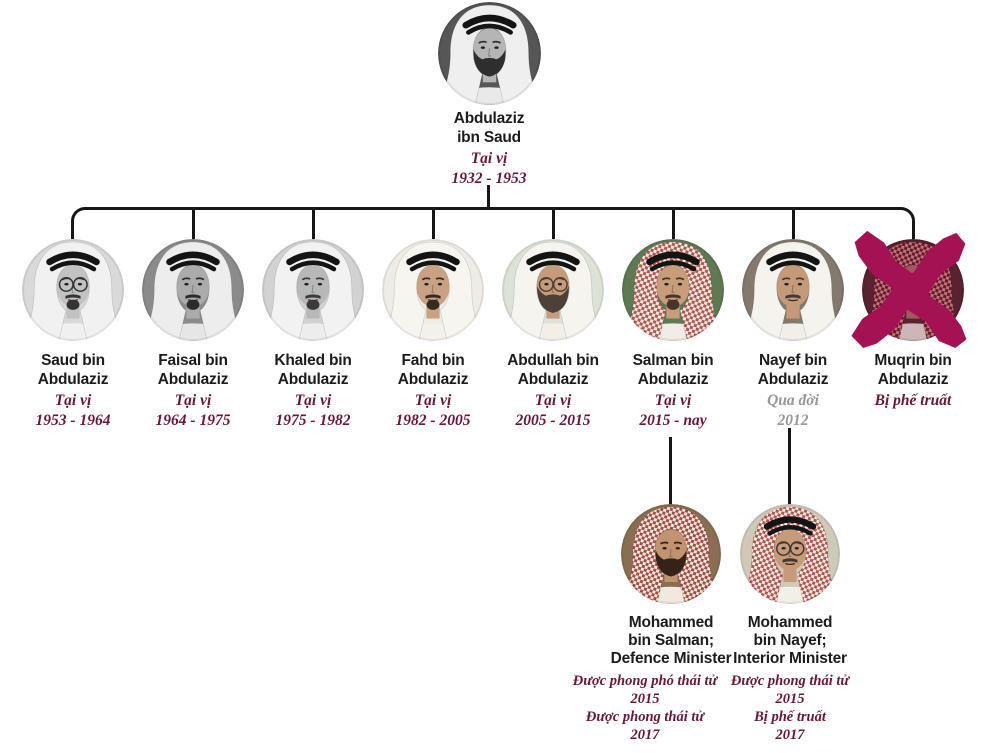 The width and height of the screenshot is (988, 753). I want to click on person-node-muqrin: Muqrin bin Abdulaziz Bị phế truất, so click(913, 320).